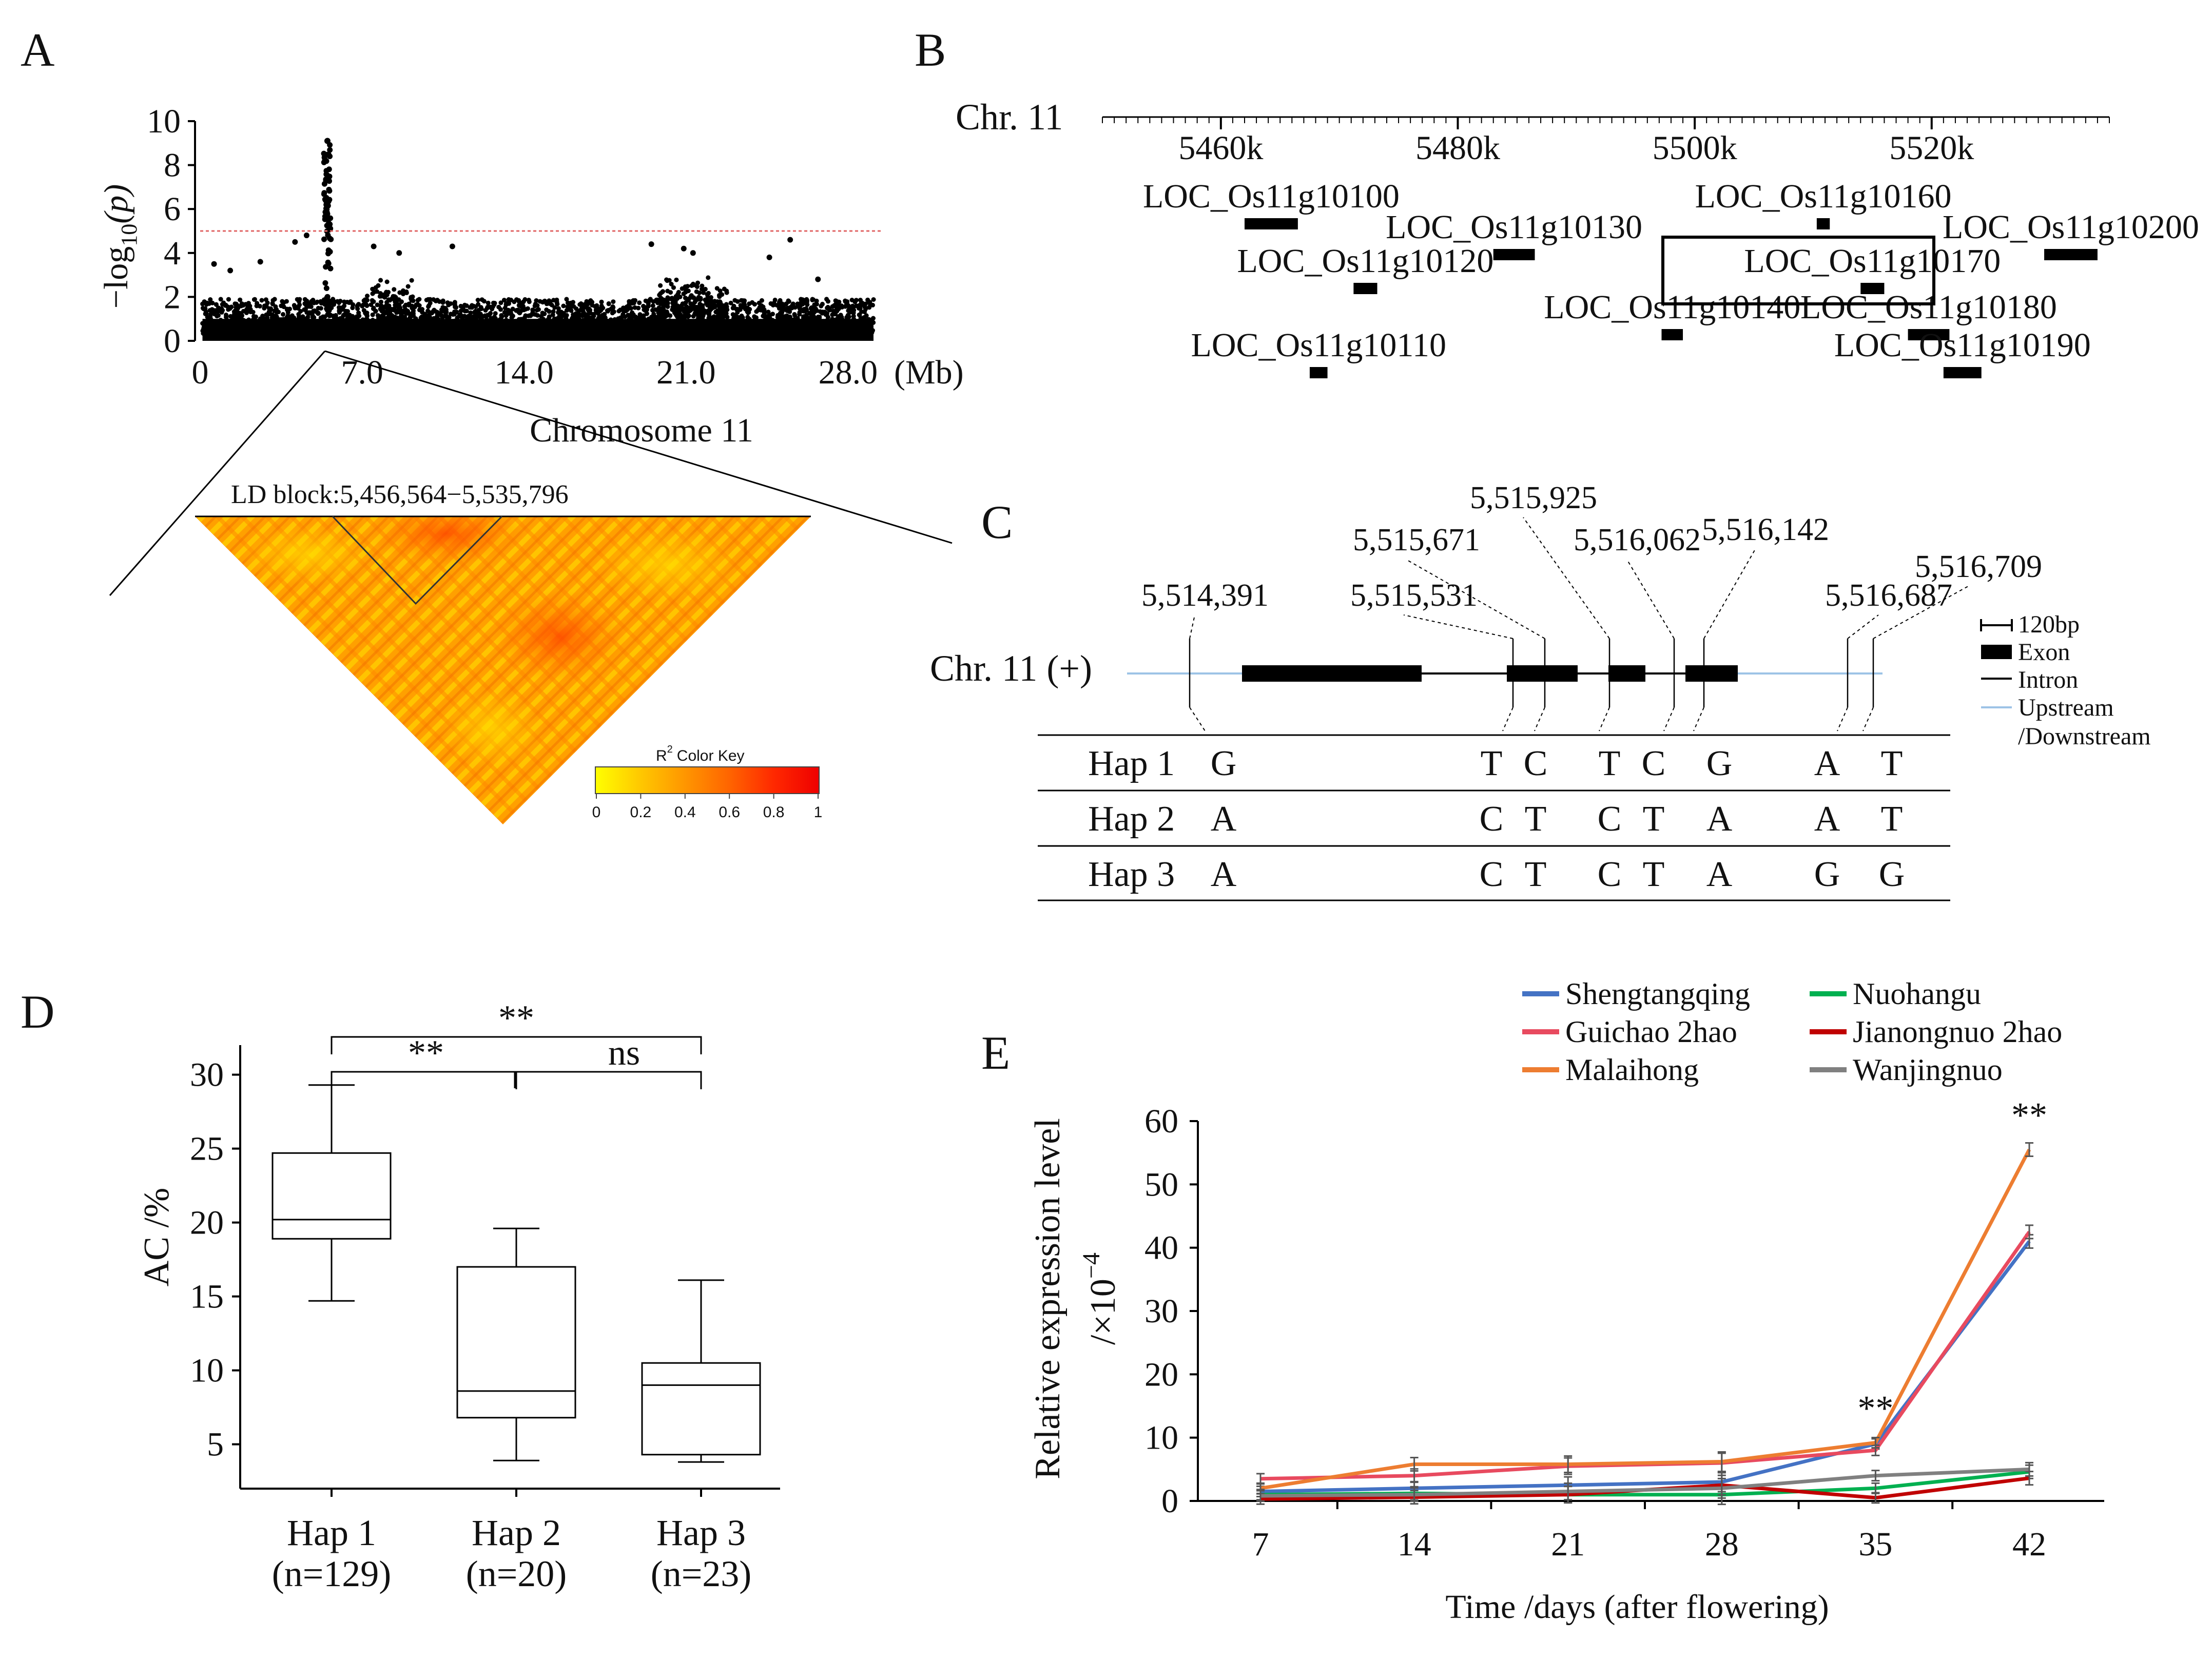 The image size is (2212, 1657). What do you see at coordinates (624, 1053) in the screenshot?
I see `significance-label: ns` at bounding box center [624, 1053].